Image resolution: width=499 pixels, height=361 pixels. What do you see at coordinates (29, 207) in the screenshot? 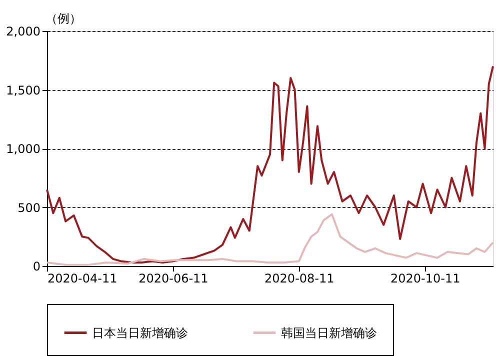
I see `y-tick-label: 500` at bounding box center [29, 207].